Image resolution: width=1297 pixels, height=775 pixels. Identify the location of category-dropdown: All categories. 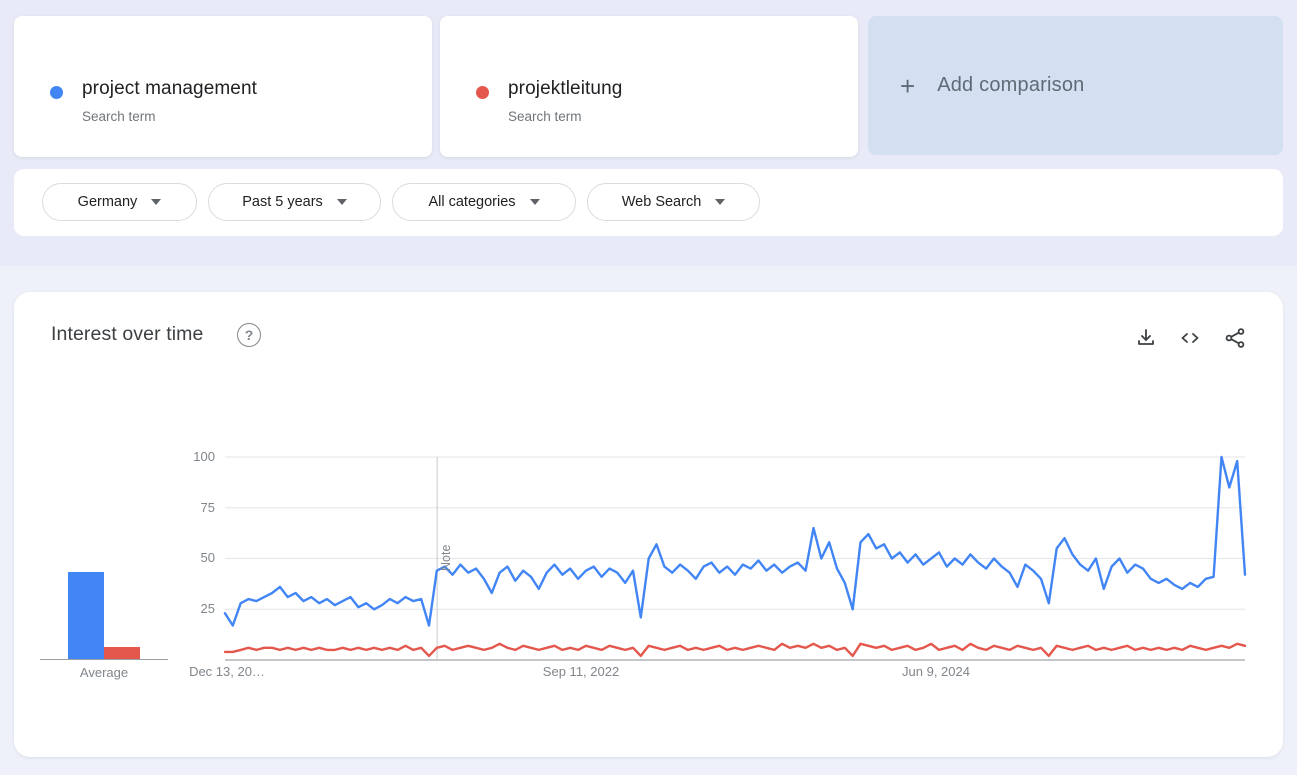
(484, 202).